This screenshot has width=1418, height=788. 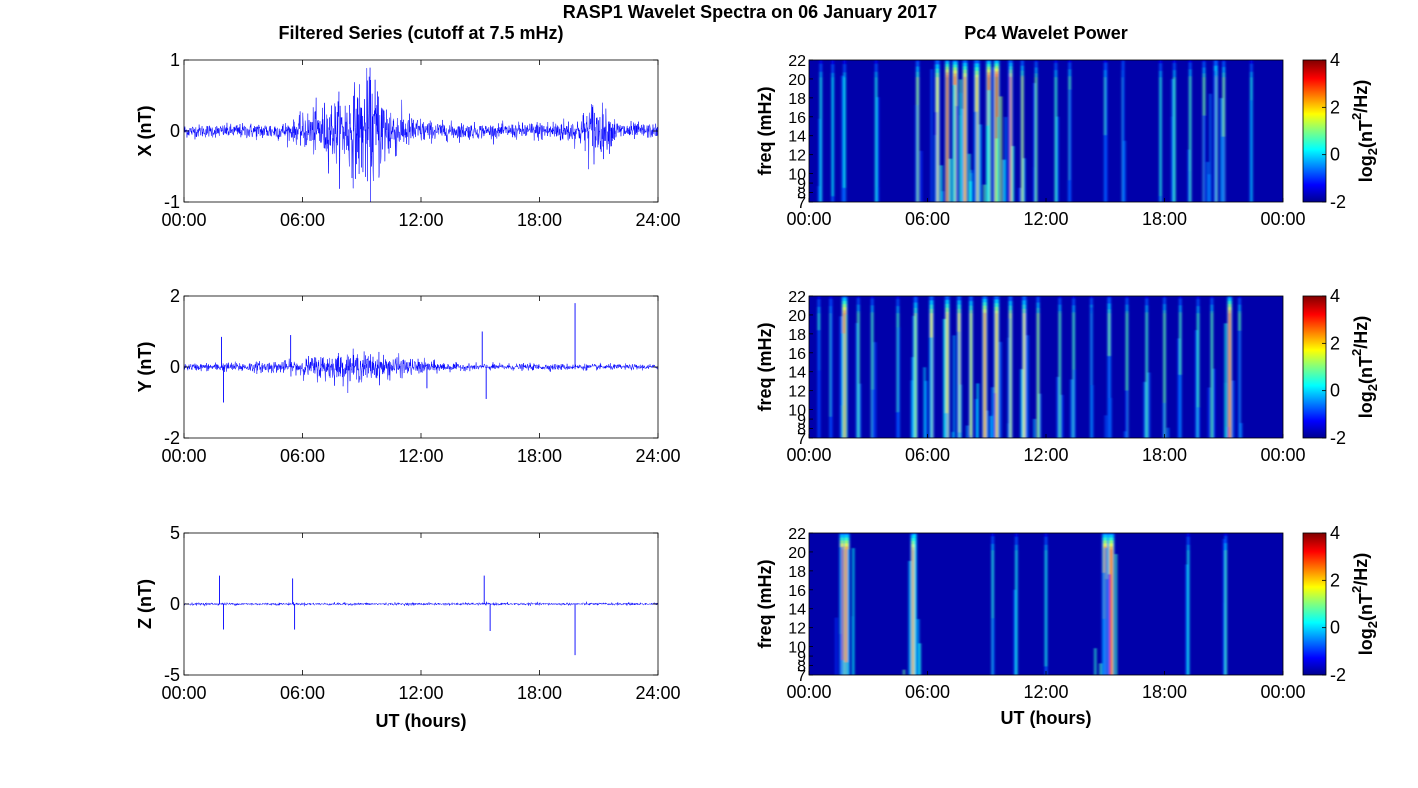 I want to click on colorbar-gradient, so click(x=1314, y=131).